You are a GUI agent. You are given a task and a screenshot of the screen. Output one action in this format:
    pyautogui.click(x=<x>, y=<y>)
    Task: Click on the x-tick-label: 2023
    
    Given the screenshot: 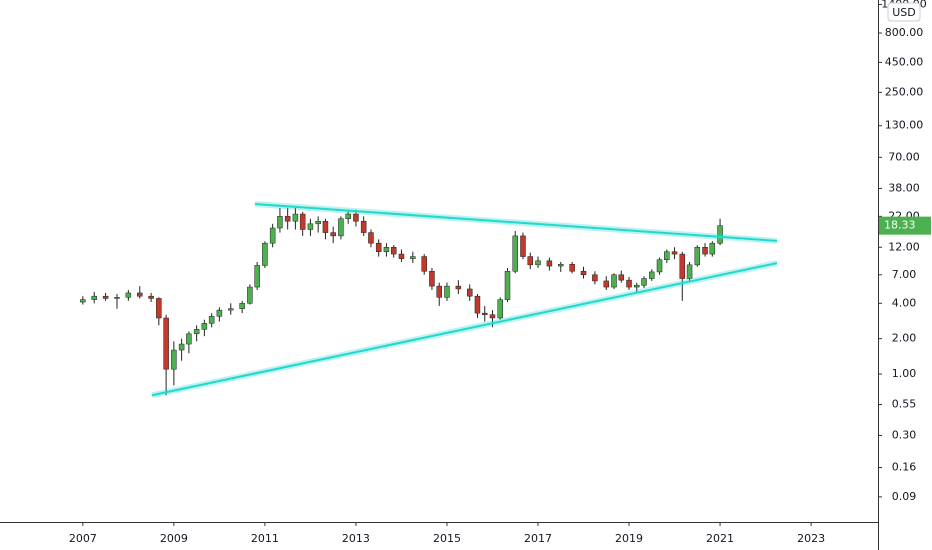 What is the action you would take?
    pyautogui.click(x=811, y=538)
    